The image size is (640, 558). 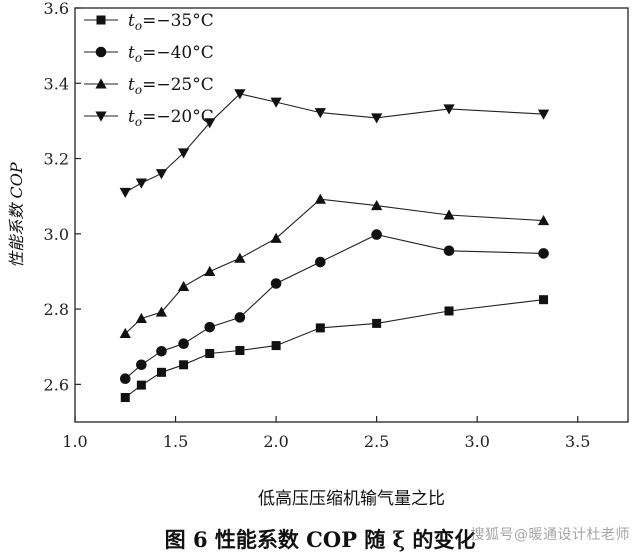 What do you see at coordinates (56, 159) in the screenshot?
I see `y-tick-label: 3.2` at bounding box center [56, 159].